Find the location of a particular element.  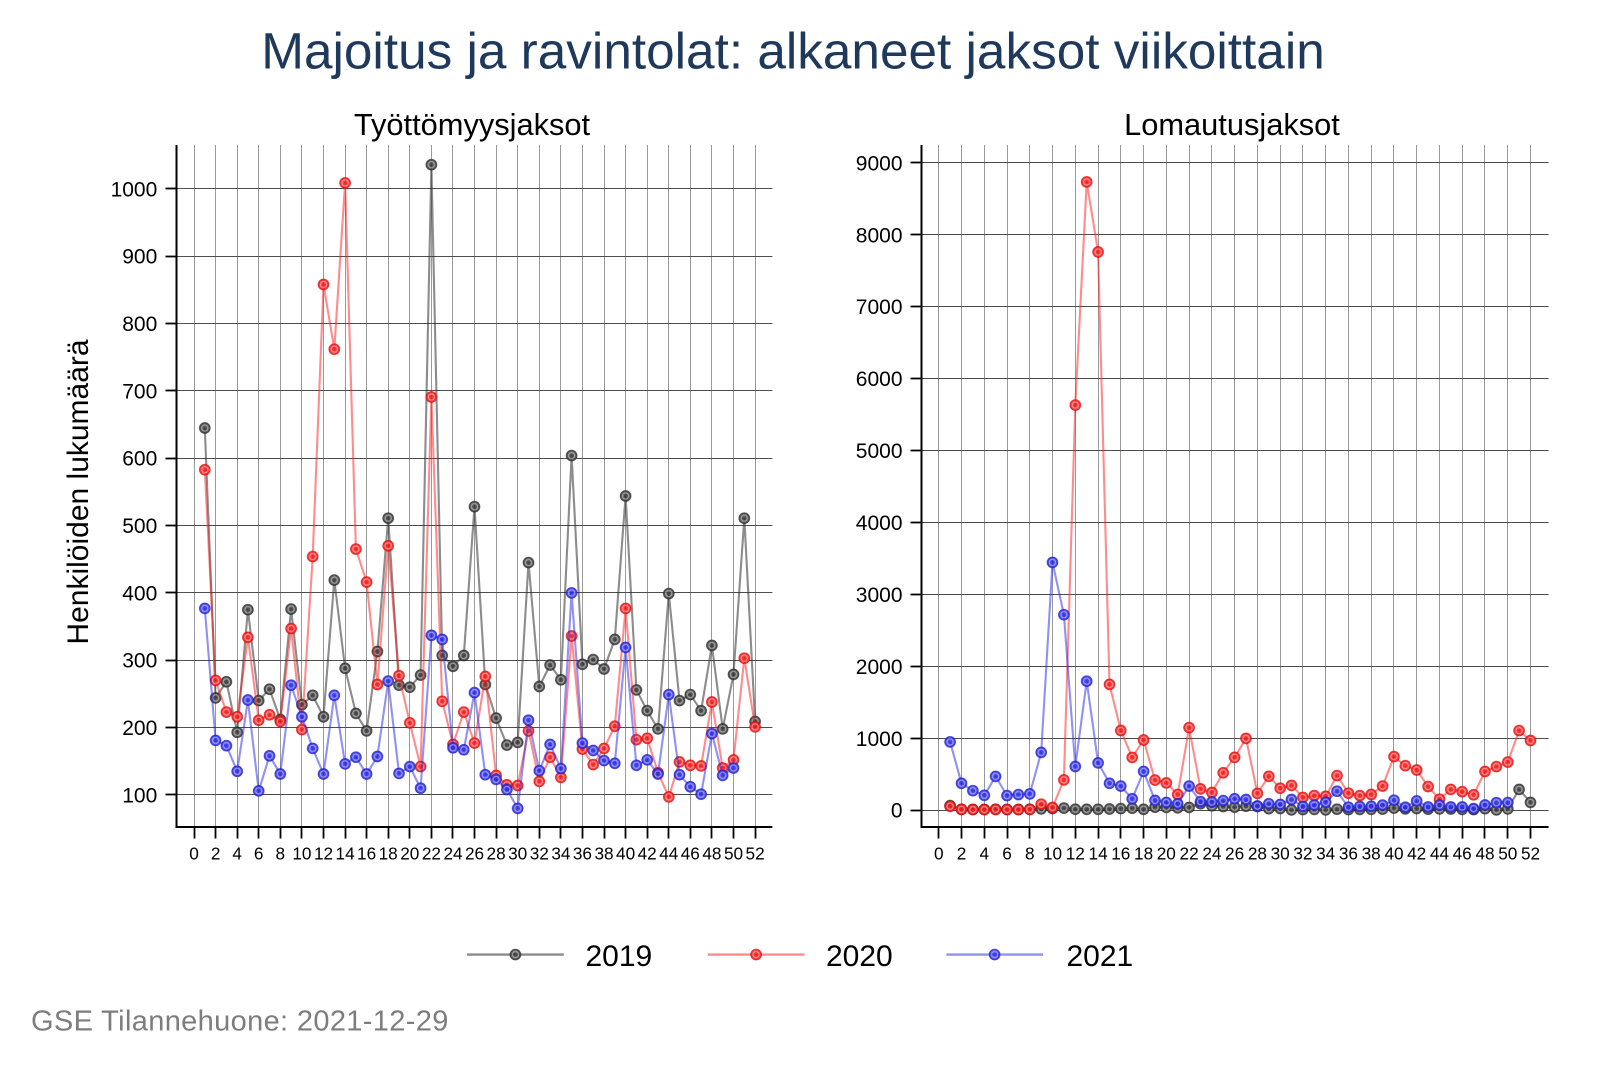

svg-text: 8000 is located at coordinates (879, 235).